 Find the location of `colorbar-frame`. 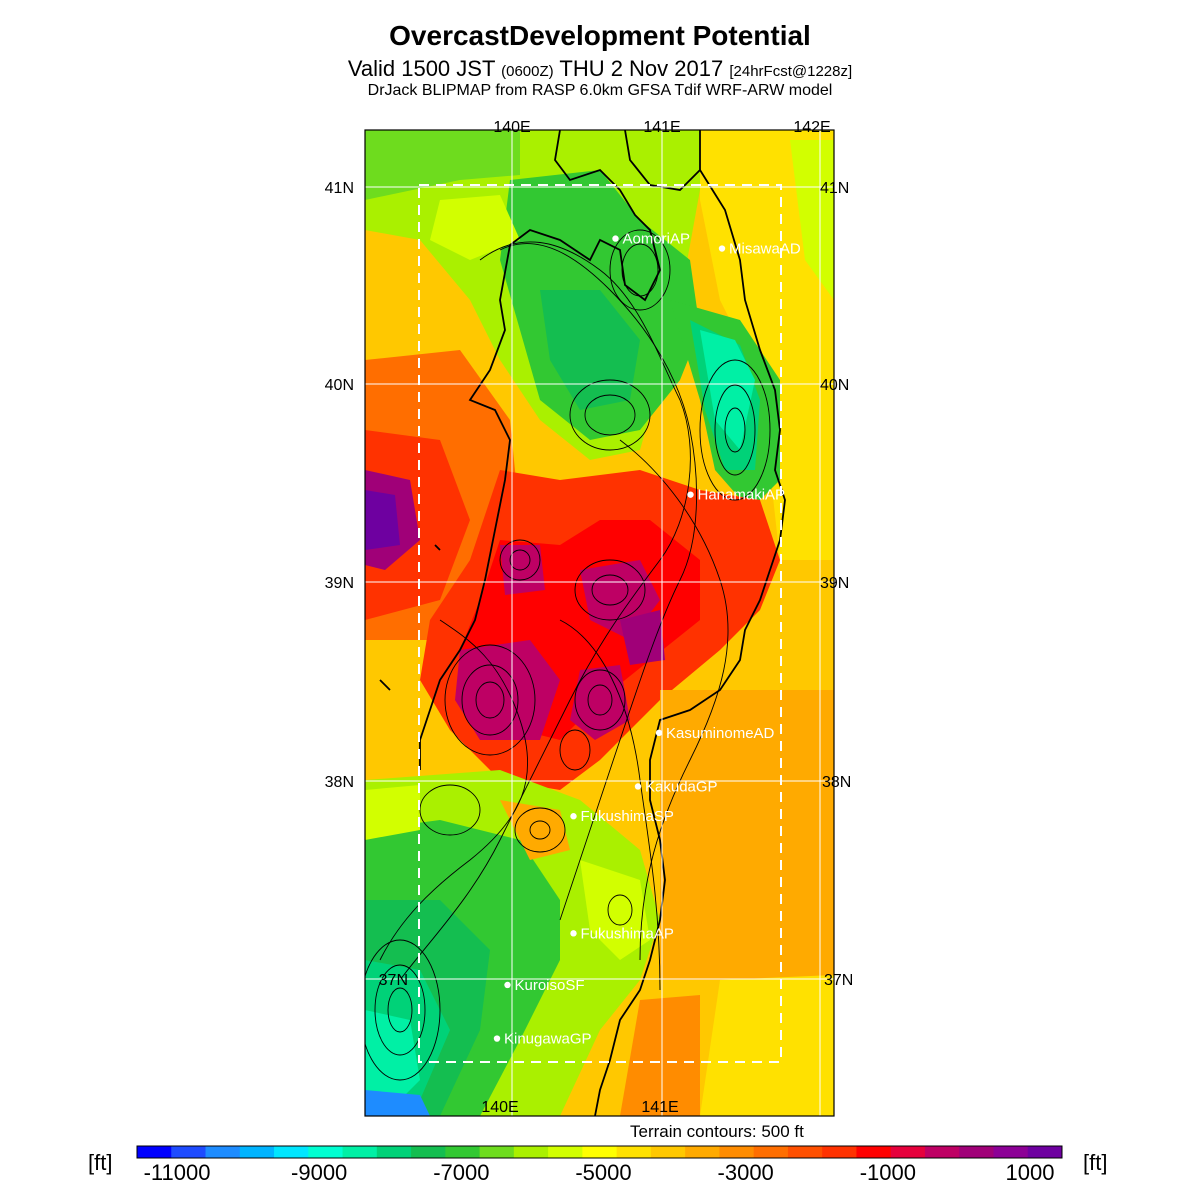

colorbar-frame is located at coordinates (599, 1152).